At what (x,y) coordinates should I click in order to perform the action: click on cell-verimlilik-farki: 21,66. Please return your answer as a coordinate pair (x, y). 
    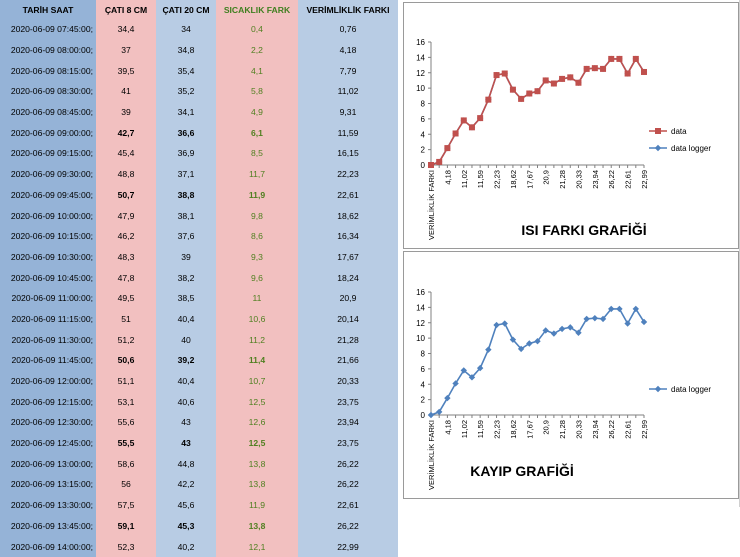
    Looking at the image, I should click on (348, 360).